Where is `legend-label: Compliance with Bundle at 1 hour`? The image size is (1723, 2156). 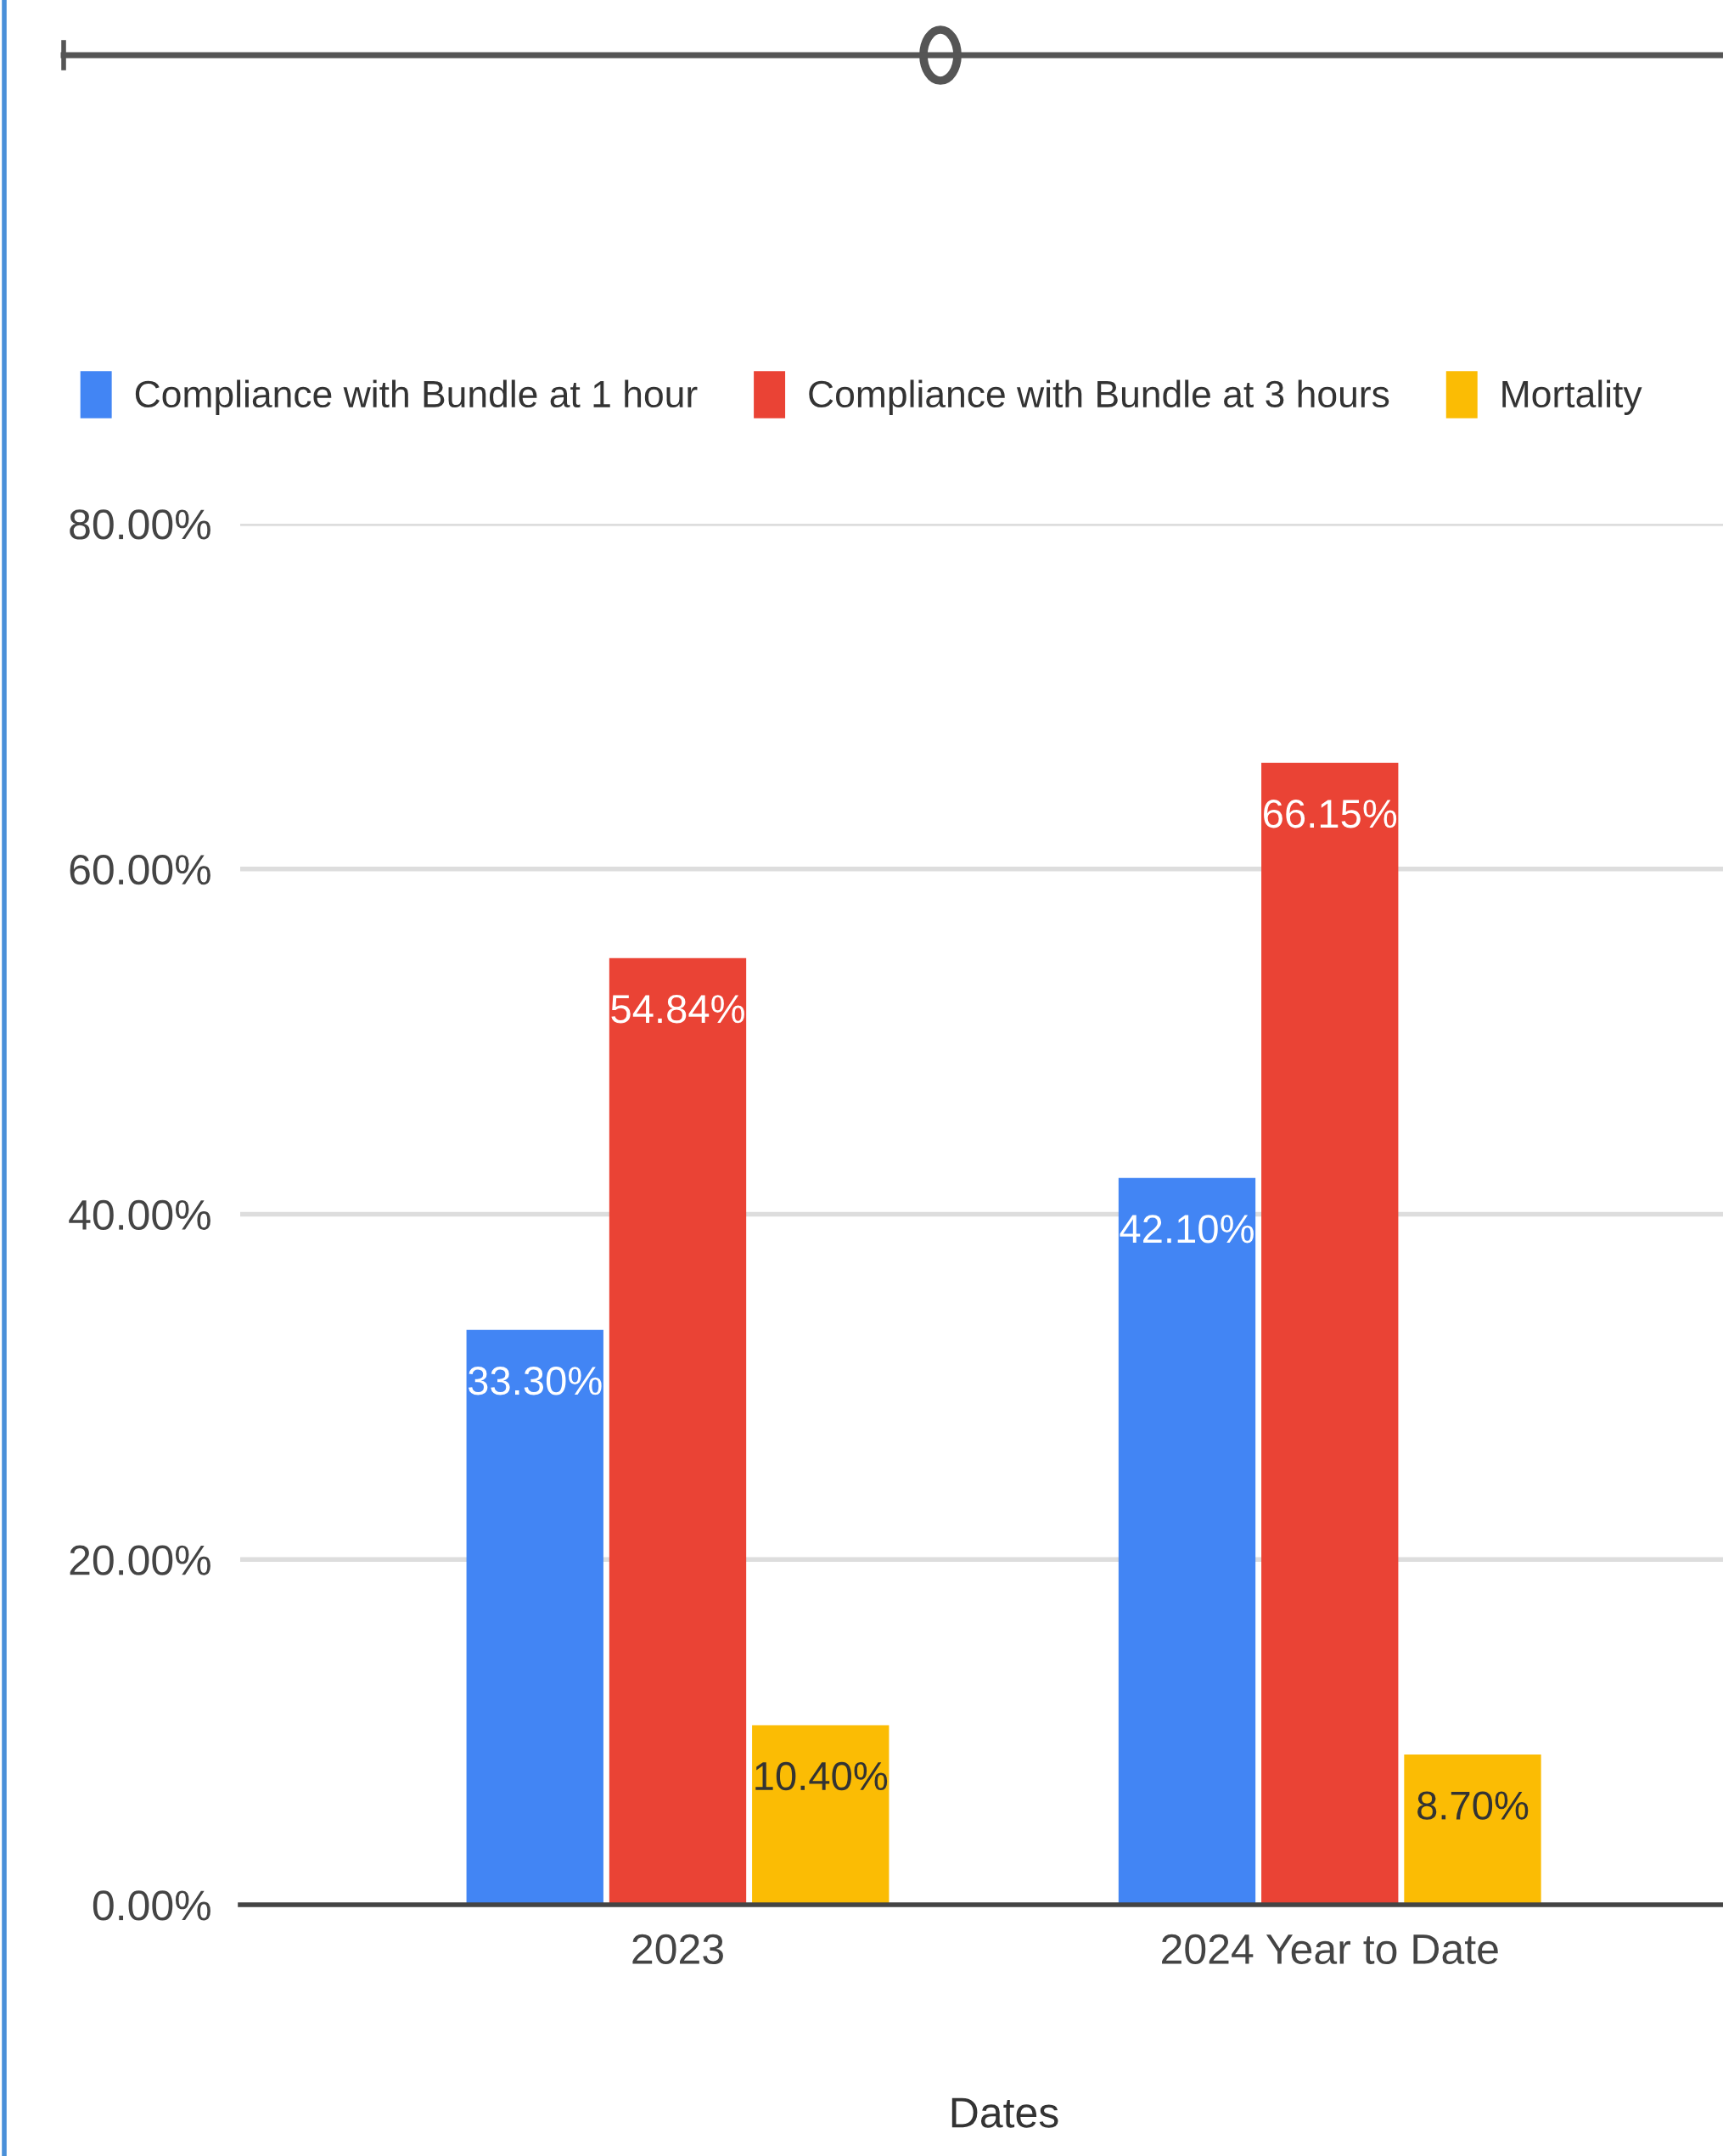
legend-label: Compliance with Bundle at 1 hour is located at coordinates (416, 397).